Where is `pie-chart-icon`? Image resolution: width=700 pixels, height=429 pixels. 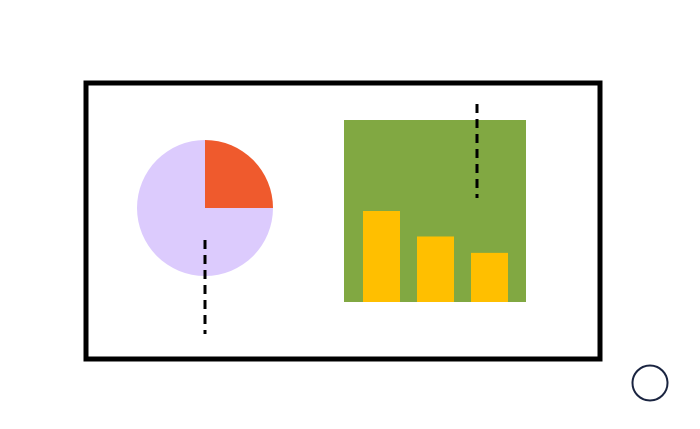 pie-chart-icon is located at coordinates (205, 208).